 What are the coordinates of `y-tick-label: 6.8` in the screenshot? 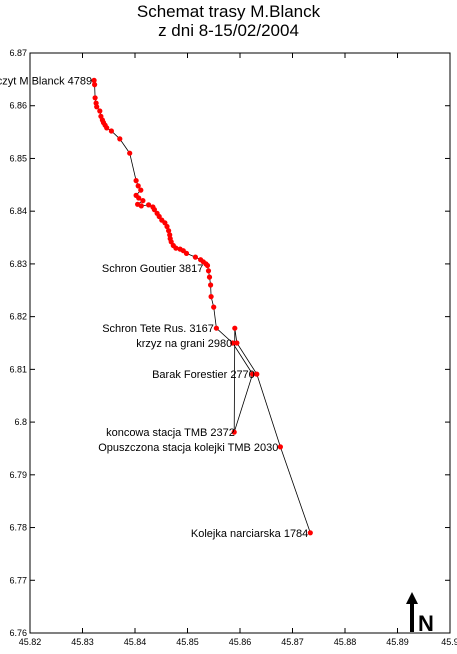 It's located at (20, 422).